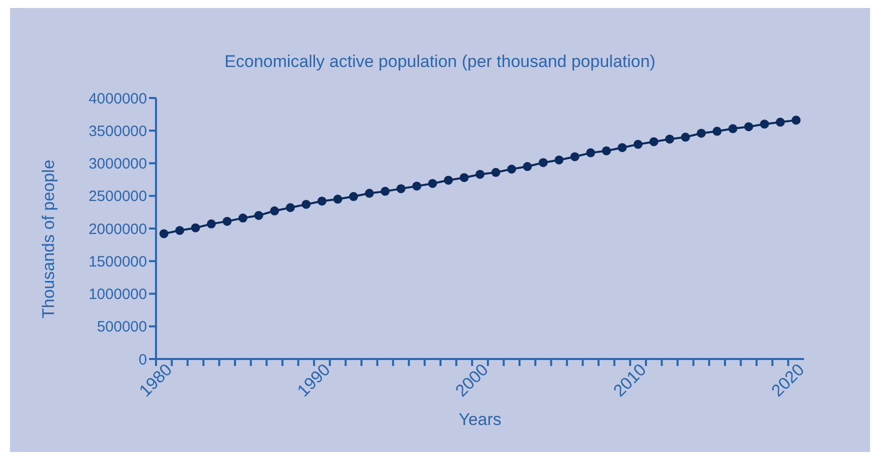  What do you see at coordinates (117, 295) in the screenshot?
I see `y-tick-label: 1000000` at bounding box center [117, 295].